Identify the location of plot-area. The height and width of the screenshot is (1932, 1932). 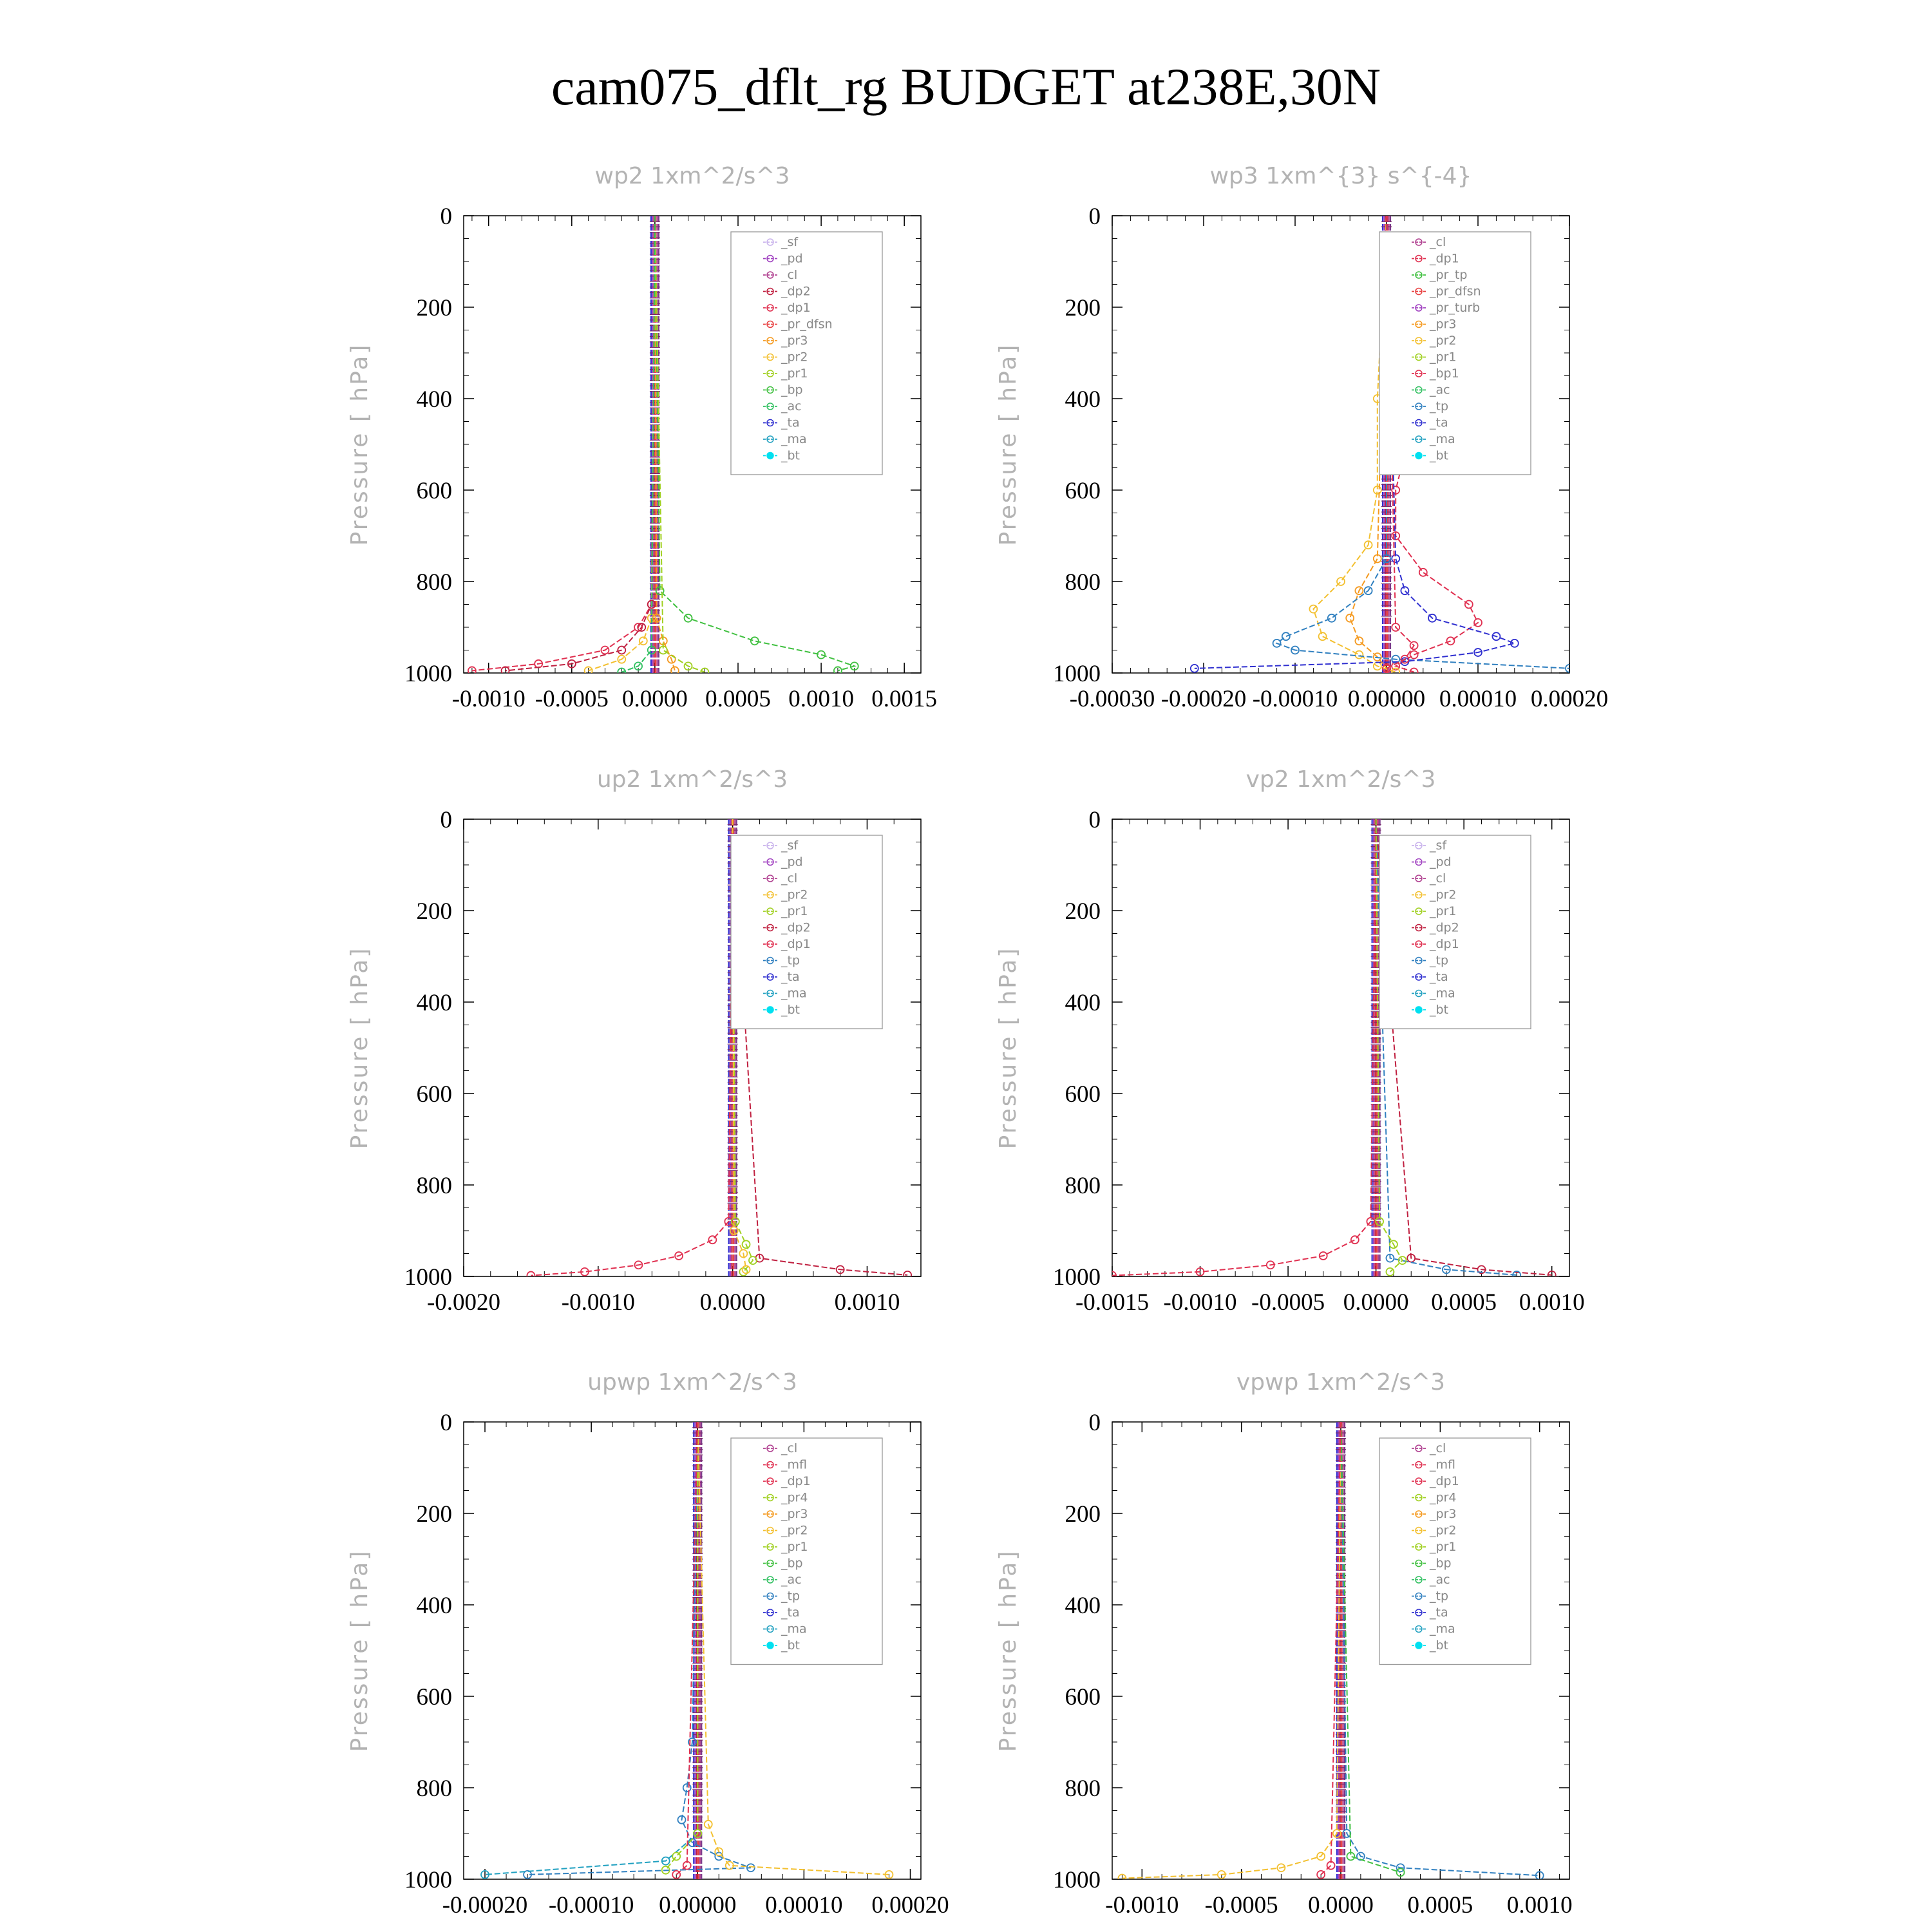
(1335, 1047).